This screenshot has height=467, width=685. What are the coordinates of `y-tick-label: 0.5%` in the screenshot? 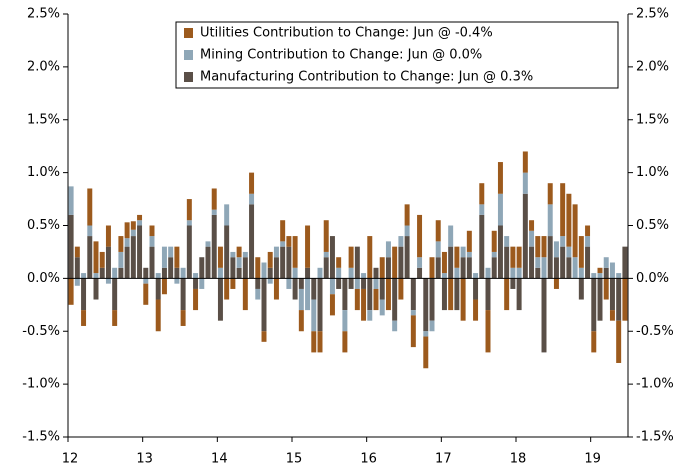 It's located at (43, 225).